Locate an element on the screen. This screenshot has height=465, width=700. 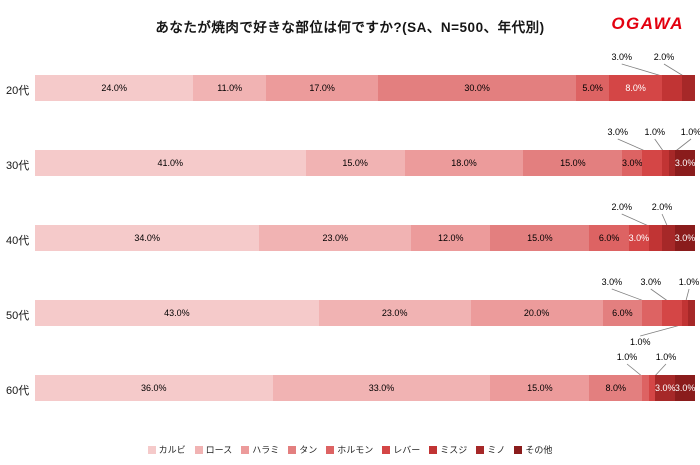
category-label: 40代 is located at coordinates (18, 241).